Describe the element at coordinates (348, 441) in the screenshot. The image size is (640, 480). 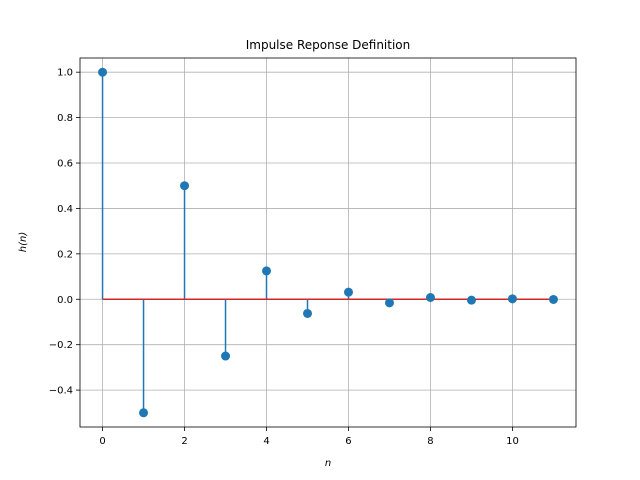
I see `x-tick-label: 6` at that location.